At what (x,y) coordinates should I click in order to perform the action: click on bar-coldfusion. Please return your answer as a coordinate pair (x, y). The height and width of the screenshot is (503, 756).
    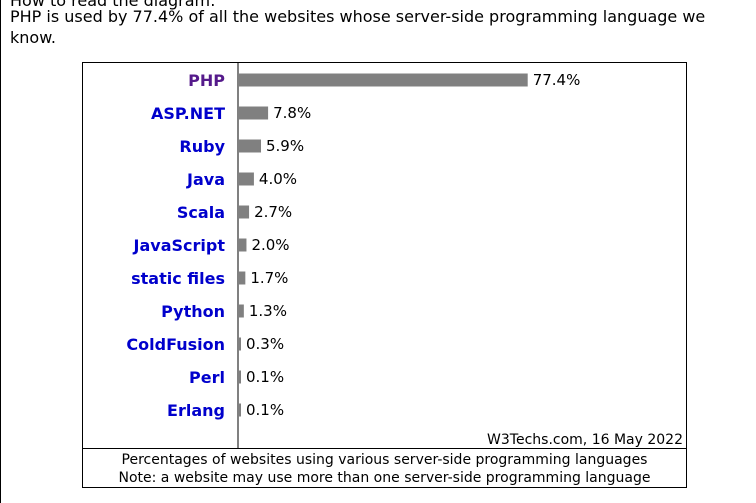
    Looking at the image, I should click on (240, 344).